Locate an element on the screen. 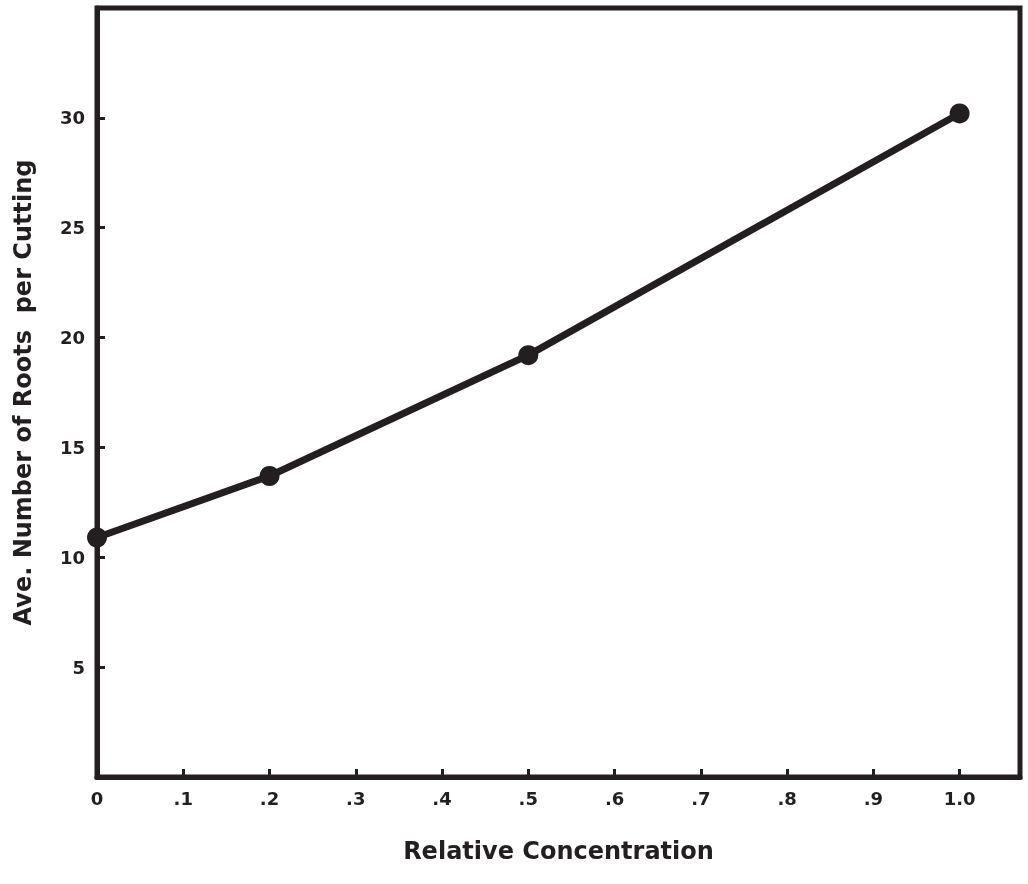 The width and height of the screenshot is (1028, 884). y-tick-label: 10 is located at coordinates (72, 557).